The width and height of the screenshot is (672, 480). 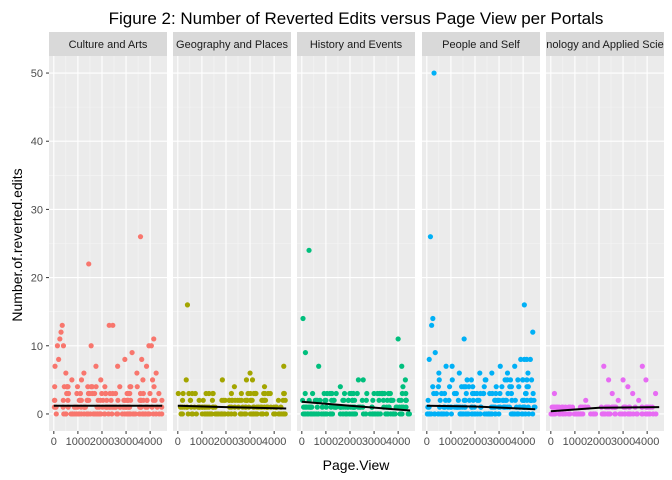 What do you see at coordinates (232, 45) in the screenshot?
I see `facet-strip-label: Geography and Places` at bounding box center [232, 45].